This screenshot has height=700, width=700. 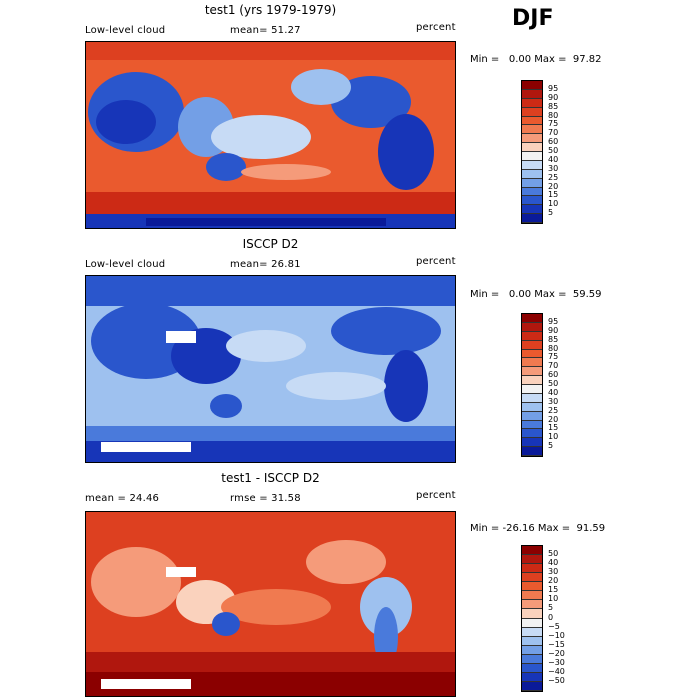 I want to click on colorbar-tick-label: −15, so click(x=556, y=644).